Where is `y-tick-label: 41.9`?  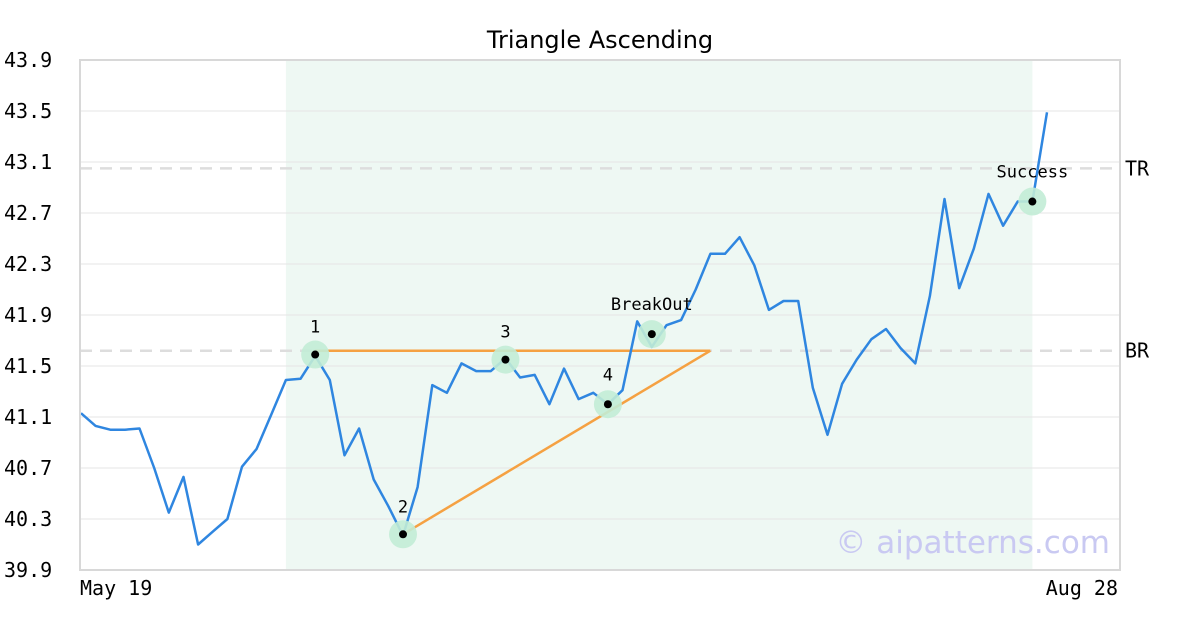 y-tick-label: 41.9 is located at coordinates (28, 315).